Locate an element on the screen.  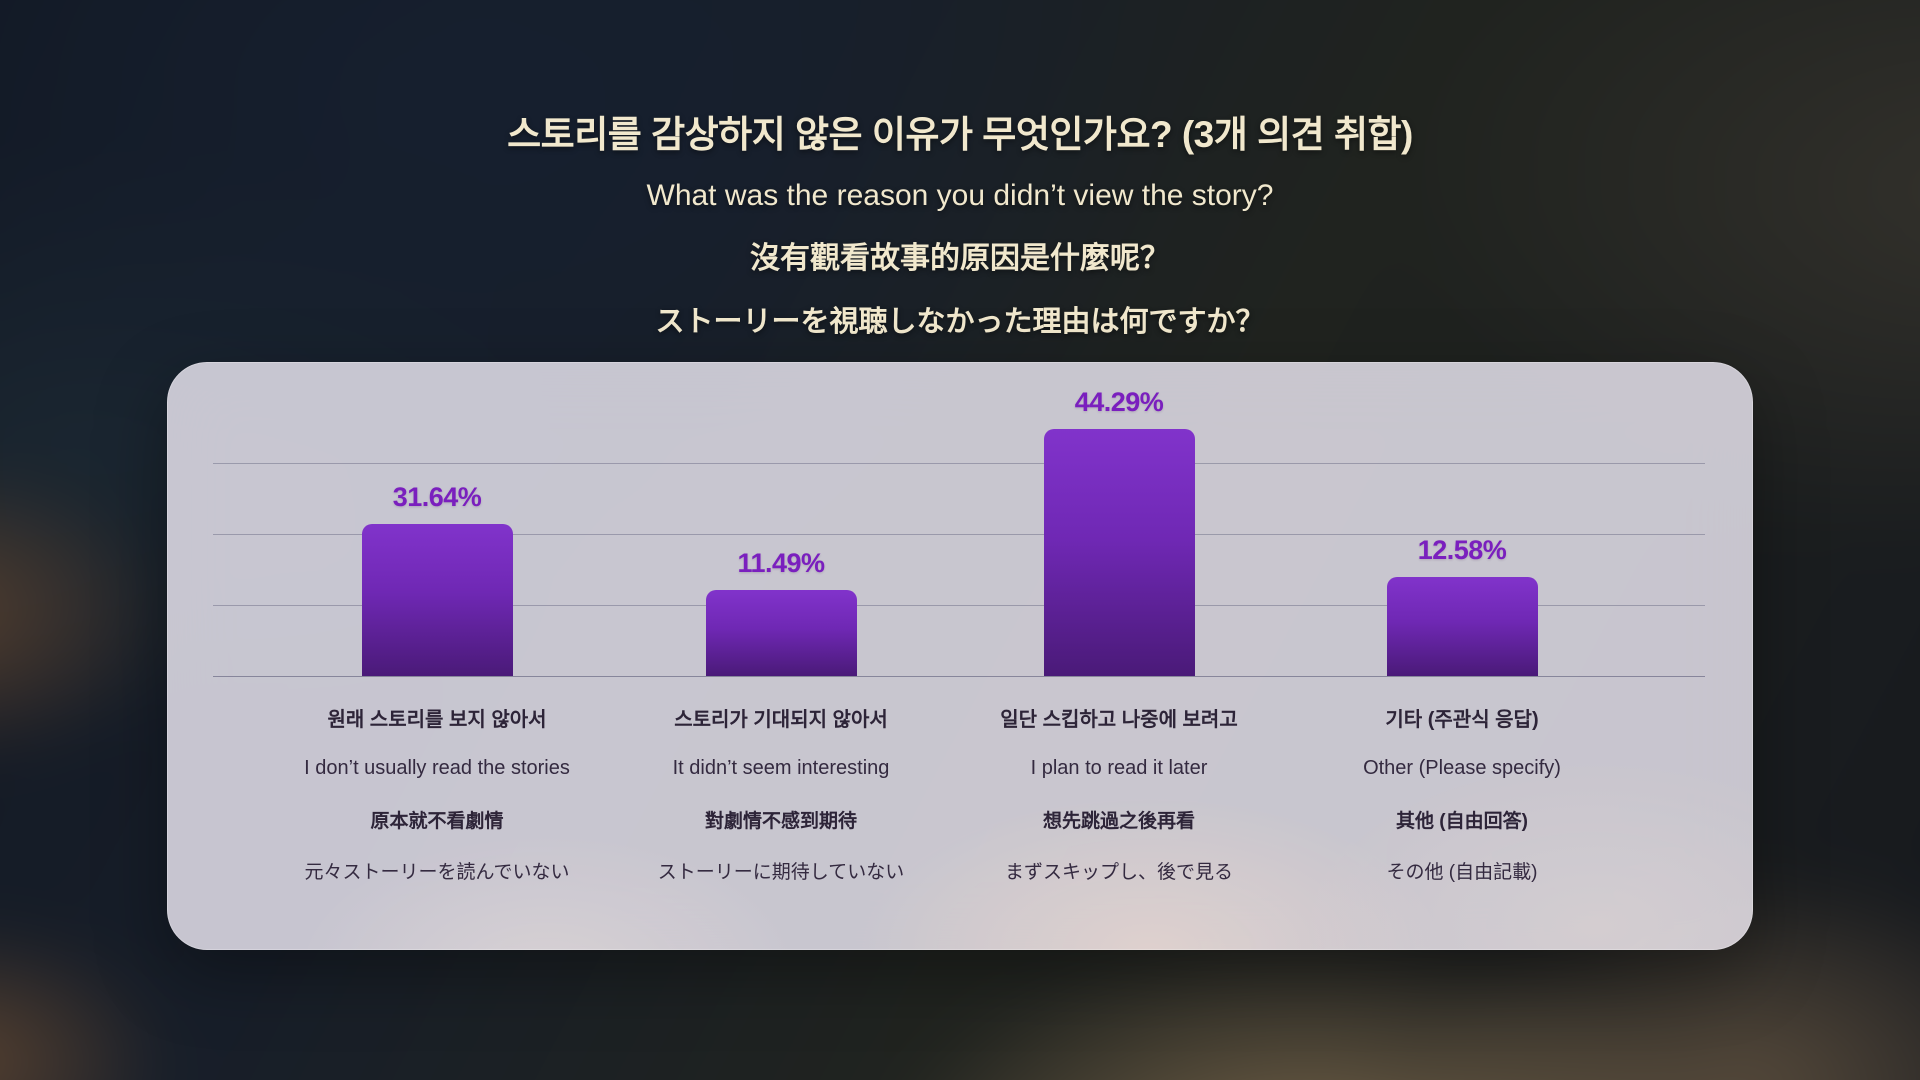
bar-column: 31.64% is located at coordinates (437, 579).